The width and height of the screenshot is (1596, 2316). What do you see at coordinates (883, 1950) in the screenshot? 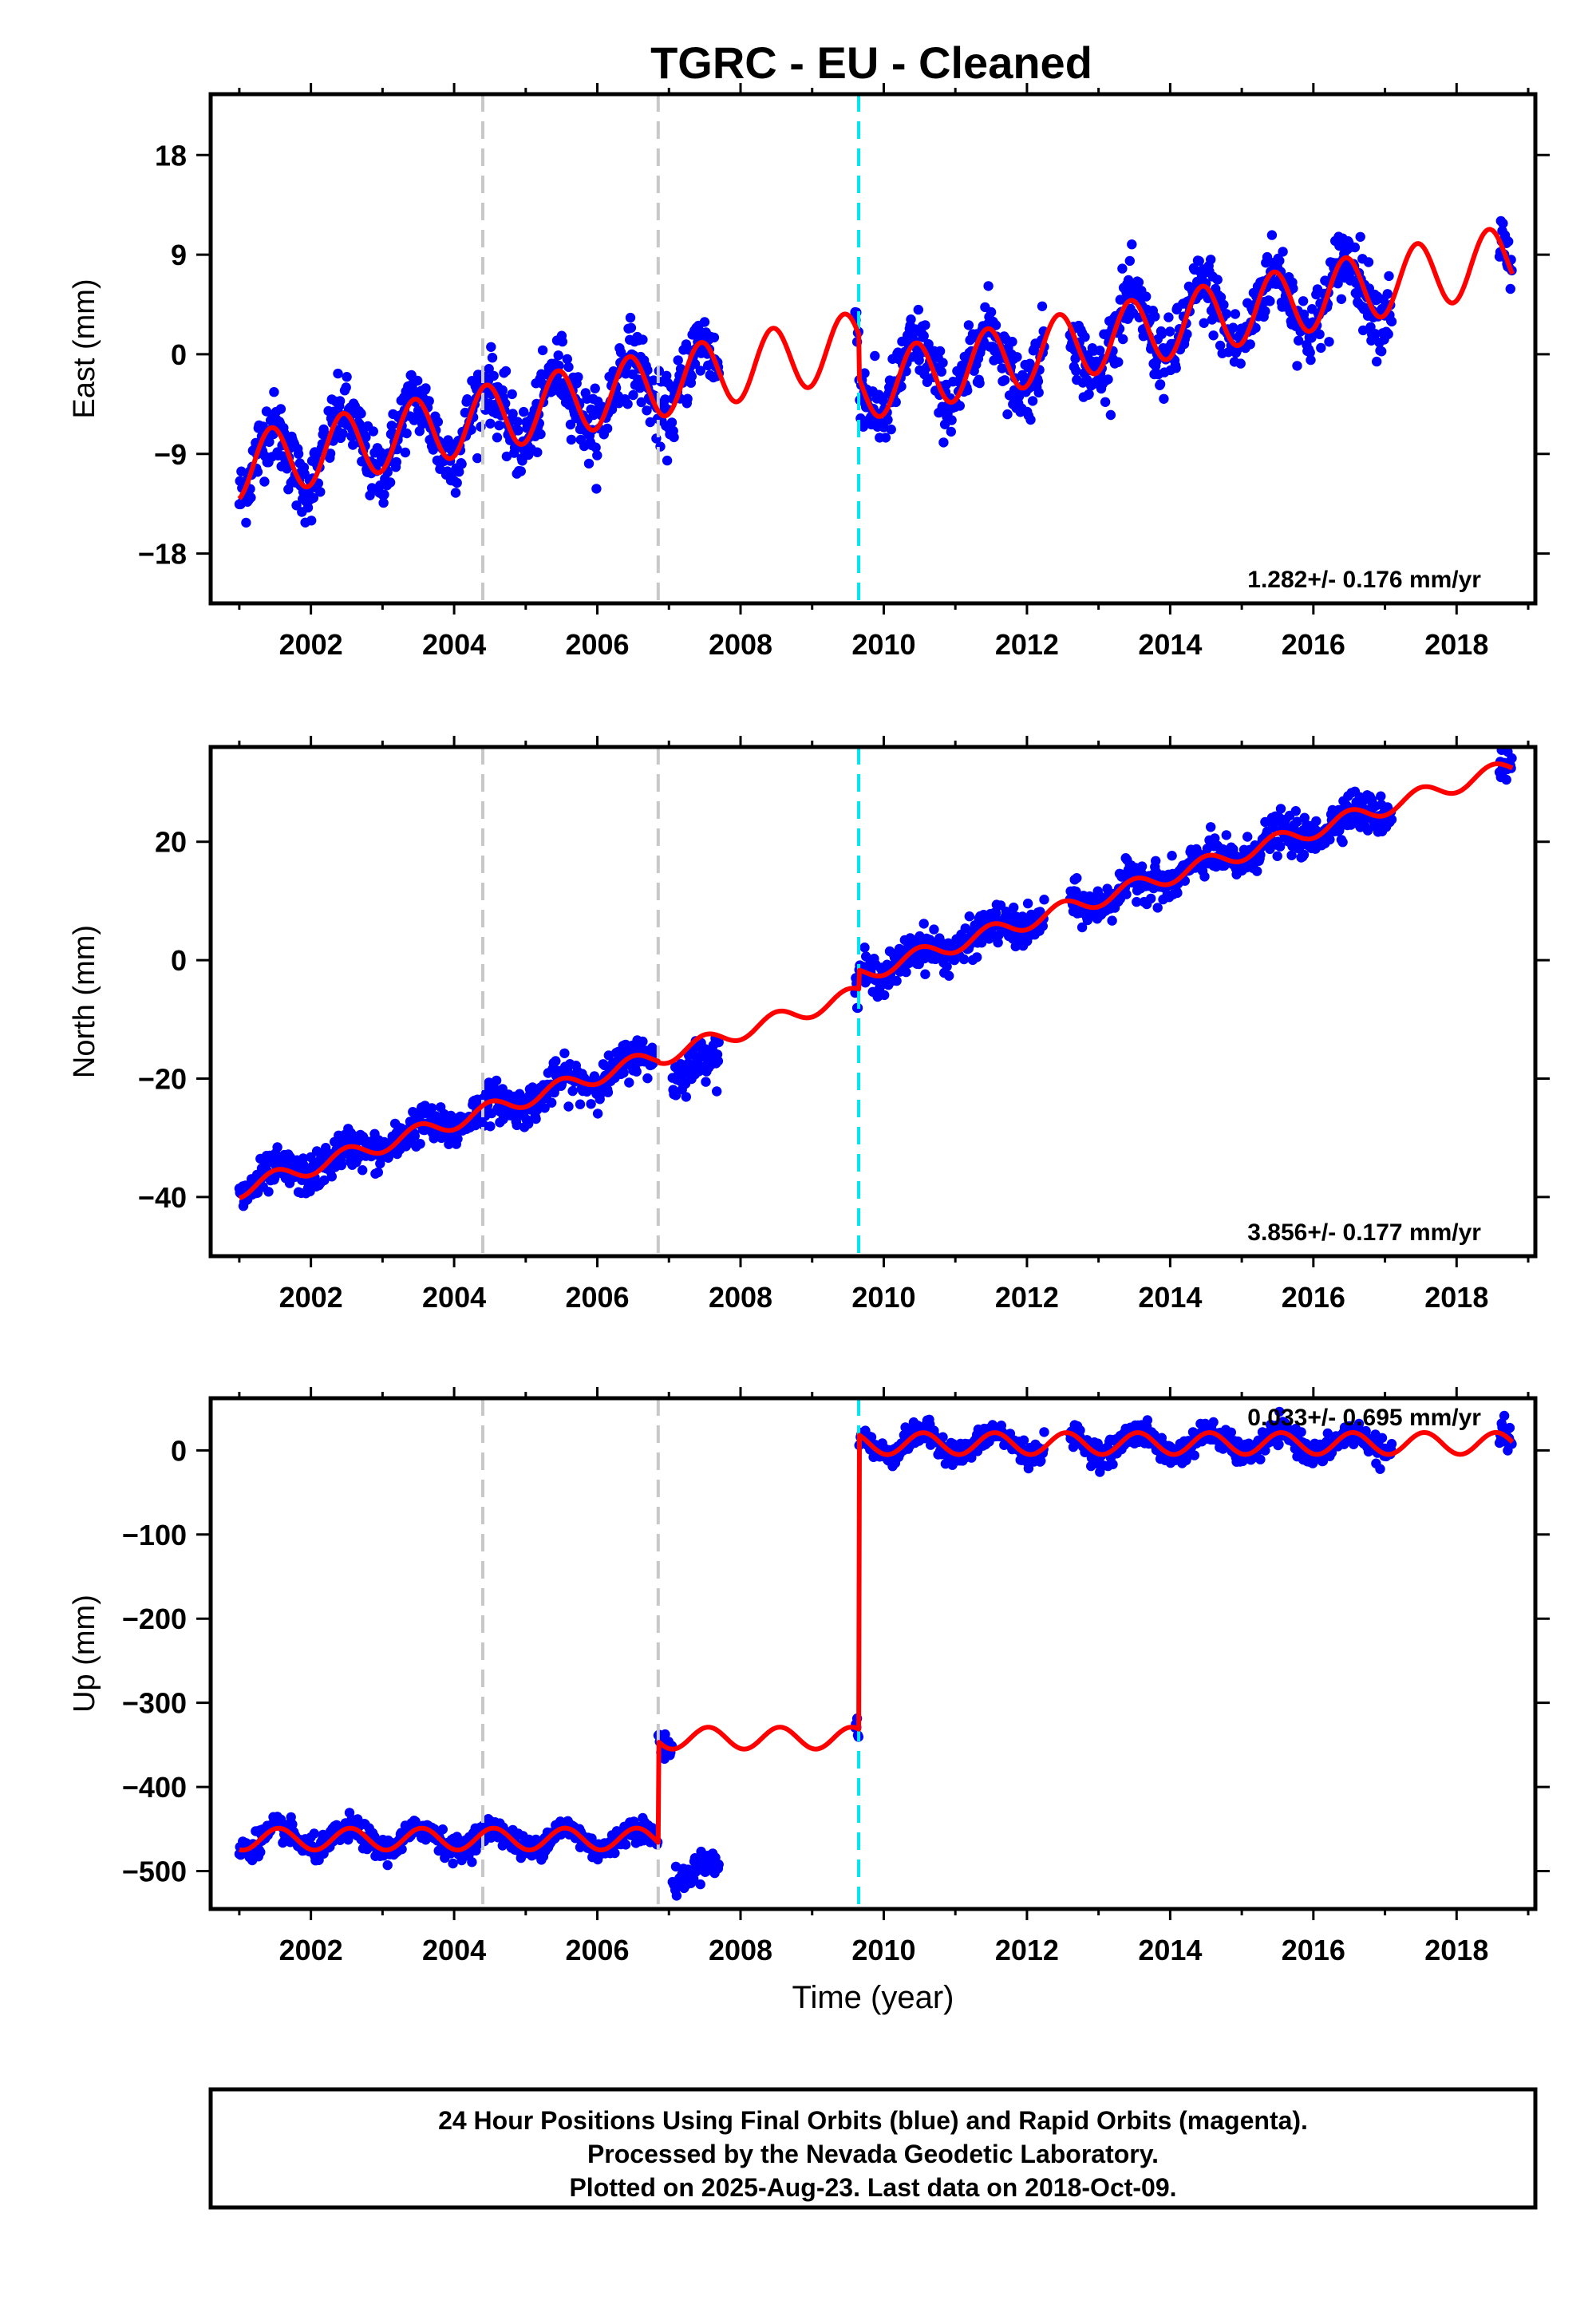
I see `up-x-tick-label: 2010` at bounding box center [883, 1950].